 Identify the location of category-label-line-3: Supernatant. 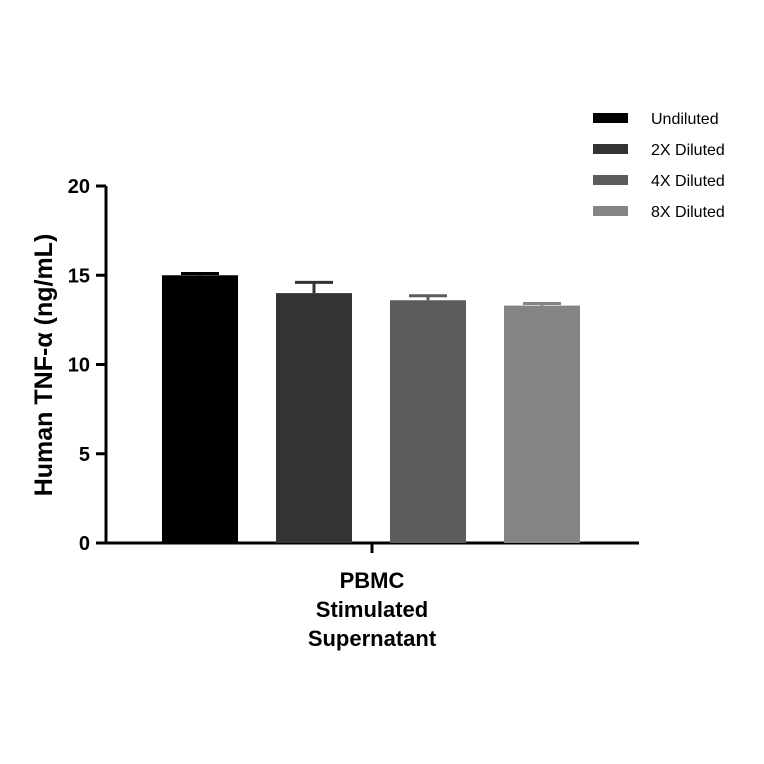
(372, 638).